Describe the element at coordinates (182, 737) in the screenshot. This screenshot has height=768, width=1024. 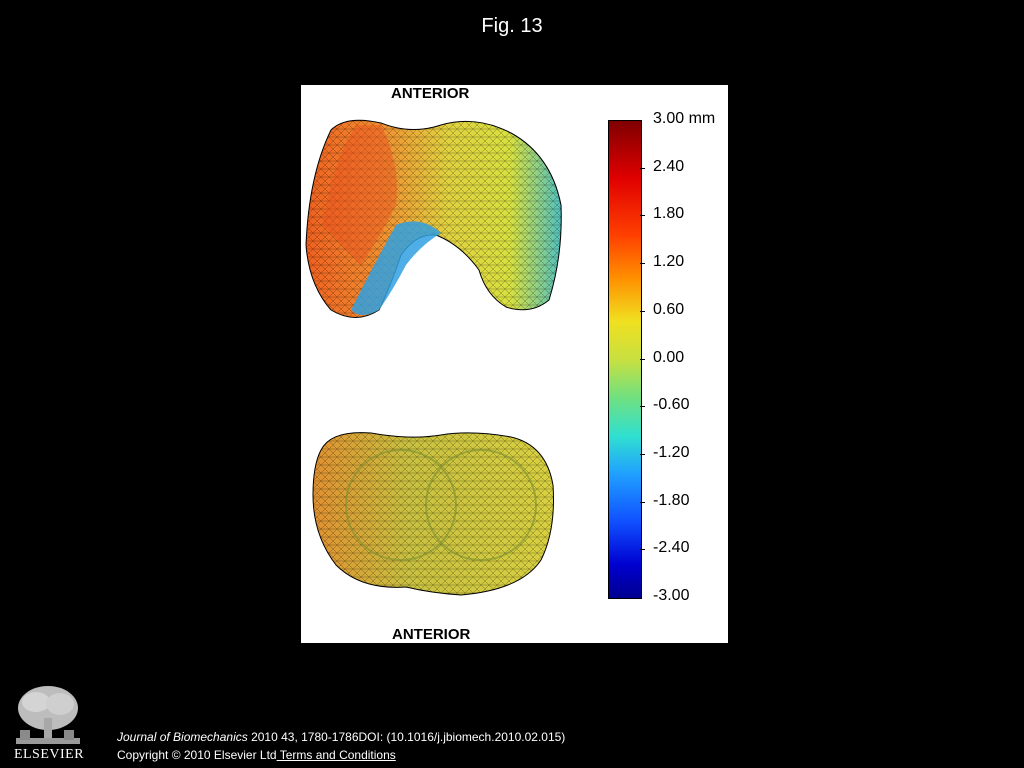
I see `journal-name: Journal of Biomechanics` at that location.